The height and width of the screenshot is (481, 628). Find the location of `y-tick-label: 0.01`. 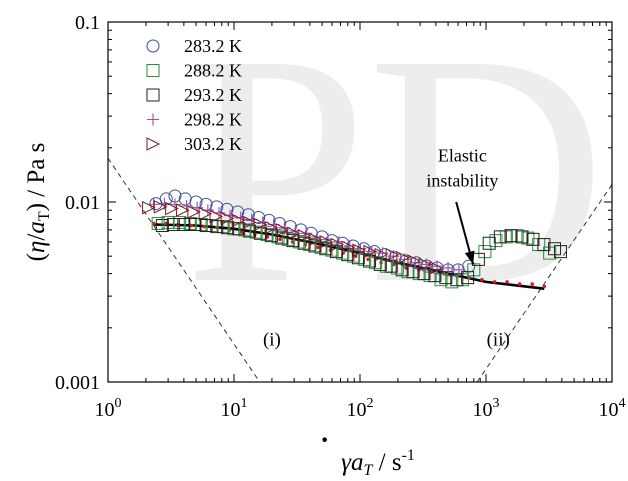

y-tick-label: 0.01 is located at coordinates (82, 203).